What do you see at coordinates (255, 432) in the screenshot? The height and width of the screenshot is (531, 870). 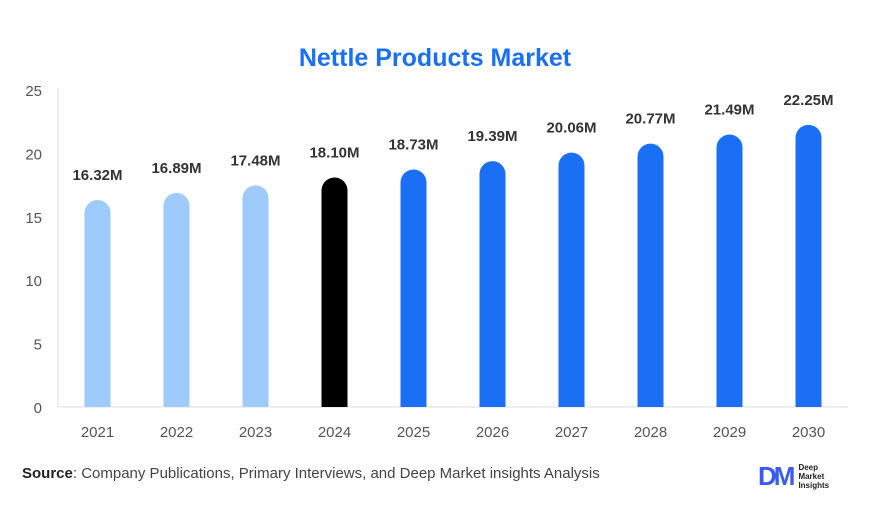 I see `x-tick-label: 2023` at bounding box center [255, 432].